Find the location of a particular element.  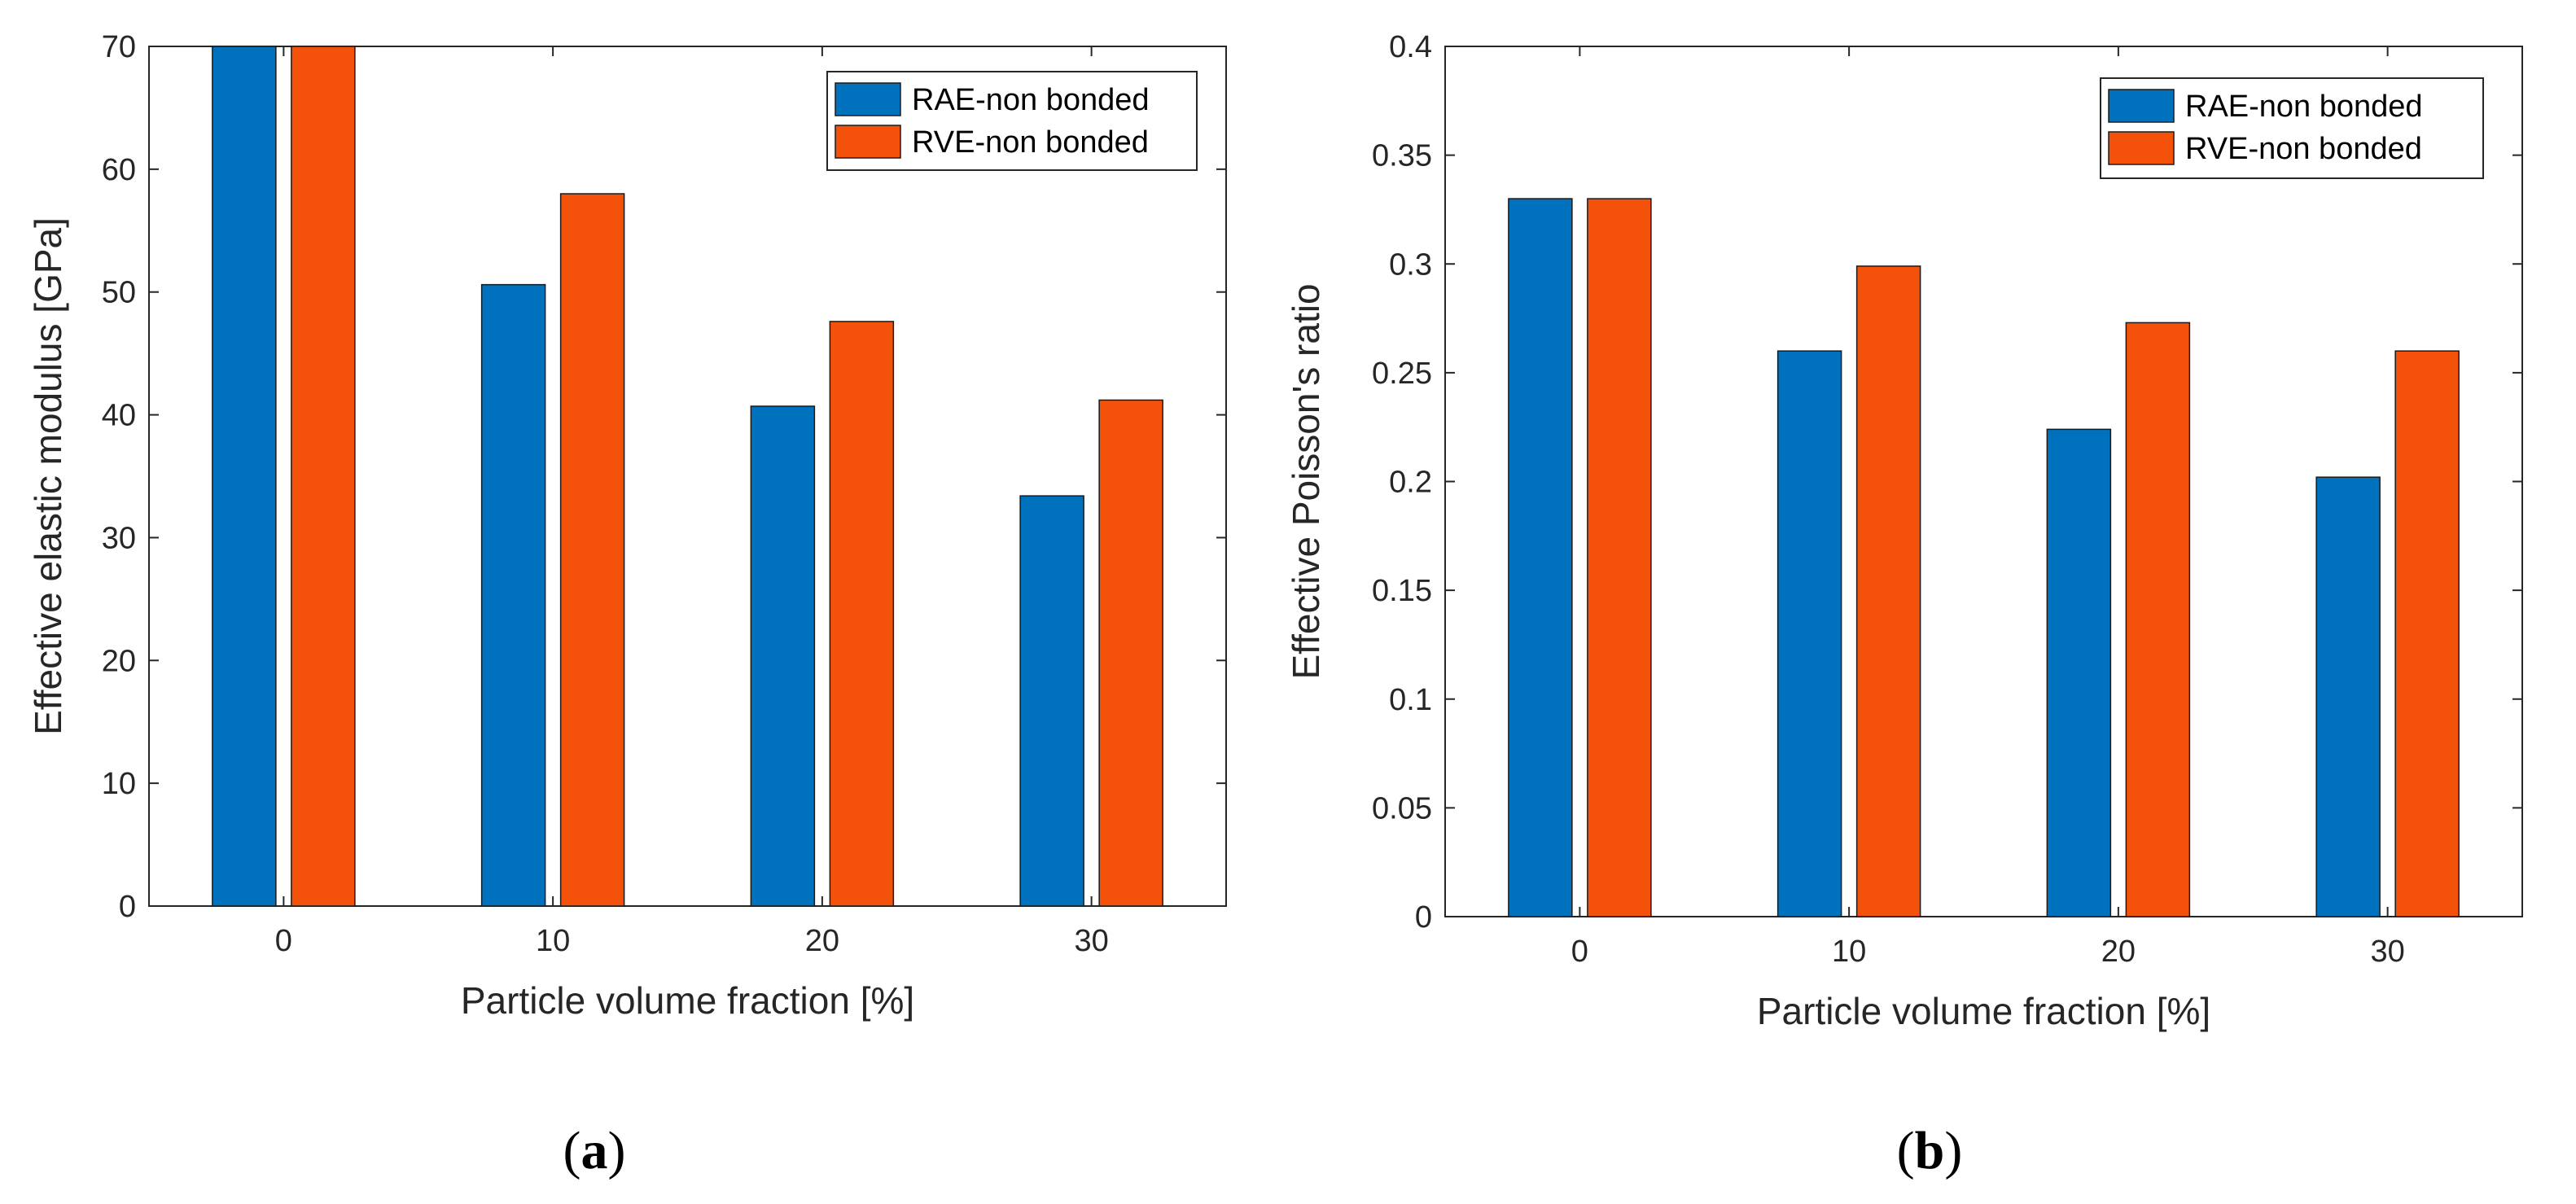

y-axis-label: Effective Poisson's ratio is located at coordinates (1306, 481).